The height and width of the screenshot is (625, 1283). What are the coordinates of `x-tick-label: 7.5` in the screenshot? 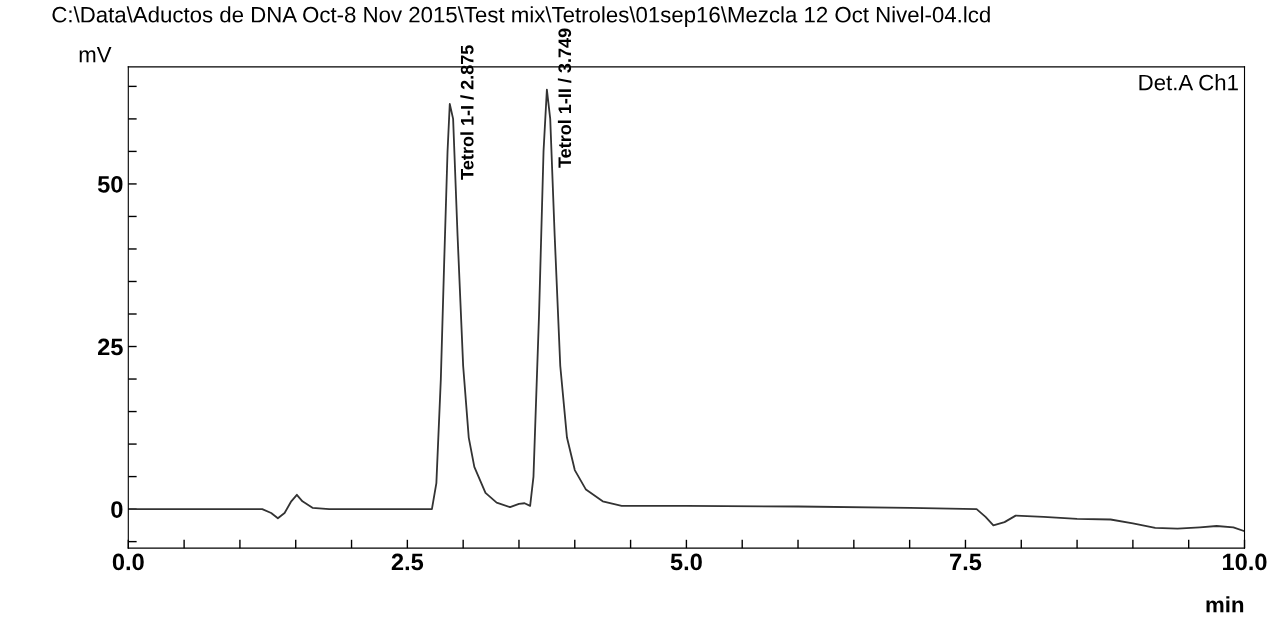 It's located at (966, 562).